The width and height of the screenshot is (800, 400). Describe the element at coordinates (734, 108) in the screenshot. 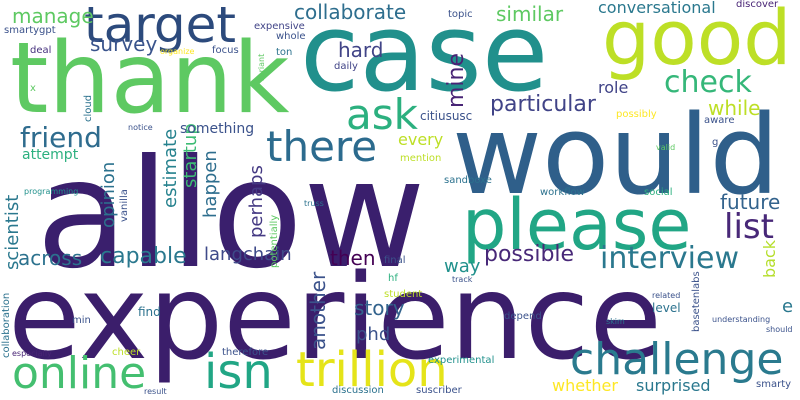

I see `word-while: while` at that location.